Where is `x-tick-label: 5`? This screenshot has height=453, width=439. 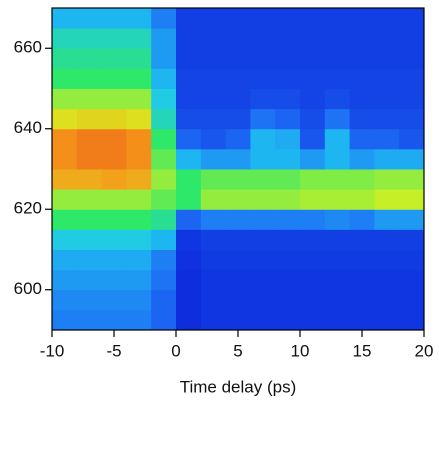 x-tick-label: 5 is located at coordinates (237, 350).